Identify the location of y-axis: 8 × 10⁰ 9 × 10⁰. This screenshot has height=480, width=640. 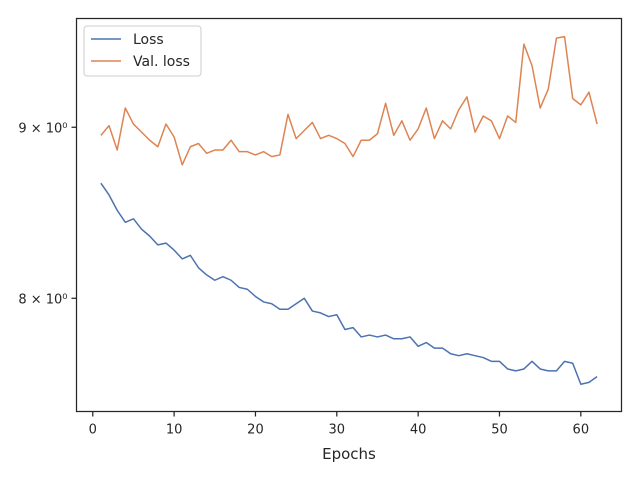
(47, 214).